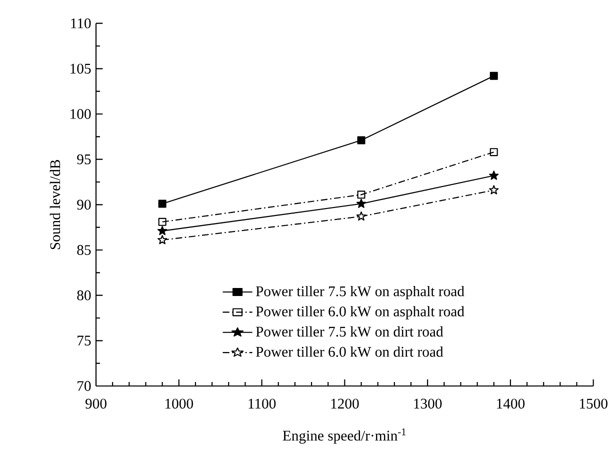  What do you see at coordinates (428, 403) in the screenshot?
I see `x-tick-label: 1300` at bounding box center [428, 403].